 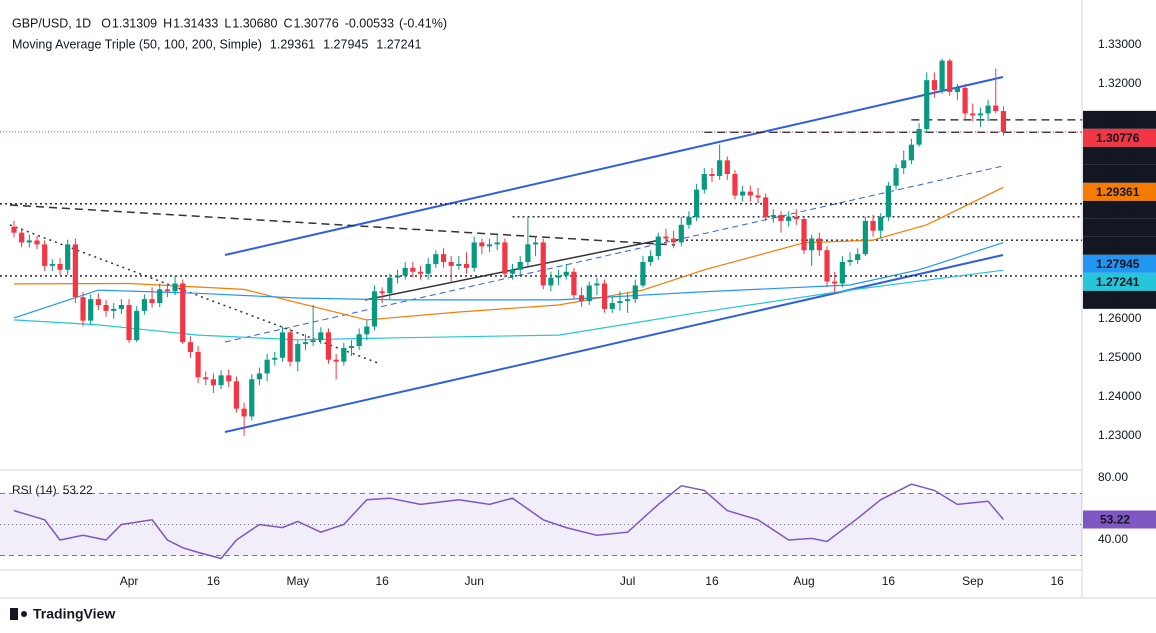 I want to click on x-tick-label: Sep, so click(x=973, y=581).